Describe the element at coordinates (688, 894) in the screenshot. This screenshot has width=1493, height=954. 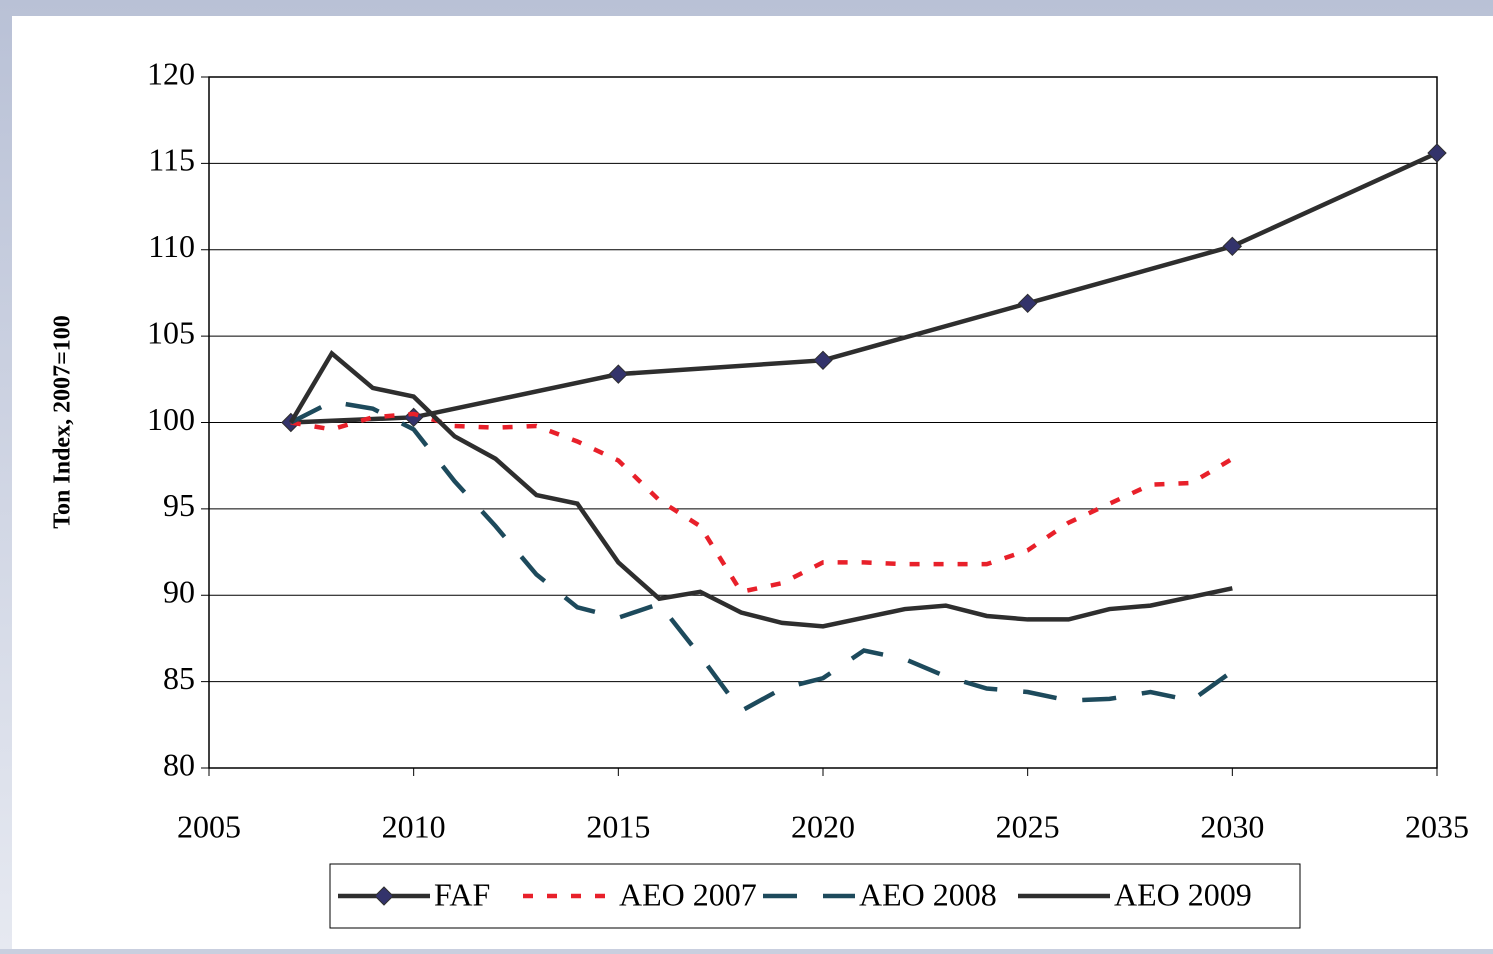
I see `legend-label: AEO 2007` at that location.